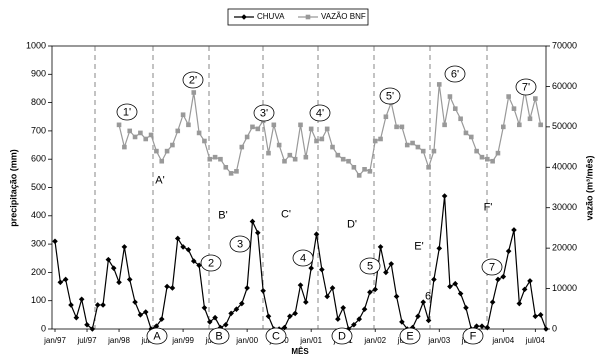 The height and width of the screenshot is (364, 601). I want to click on x-tick-label: jan/03, so click(438, 340).